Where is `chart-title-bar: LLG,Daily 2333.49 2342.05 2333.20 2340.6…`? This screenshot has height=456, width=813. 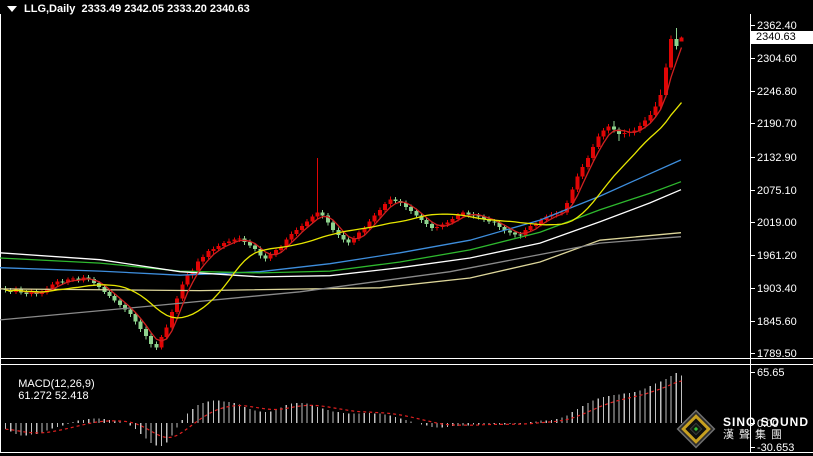
chart-title-bar: LLG,Daily 2333.49 2342.05 2333.20 2340.6… is located at coordinates (127, 8).